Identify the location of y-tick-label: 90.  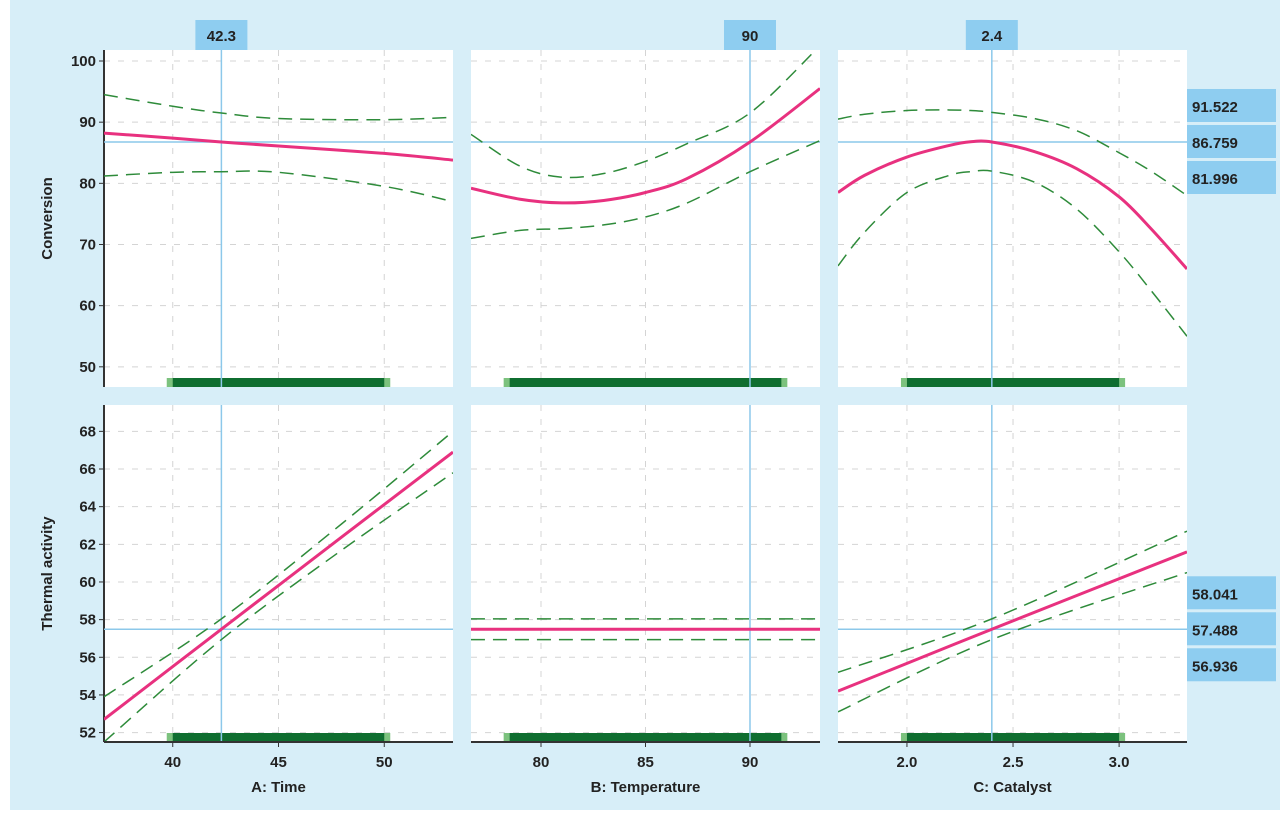
(87, 122).